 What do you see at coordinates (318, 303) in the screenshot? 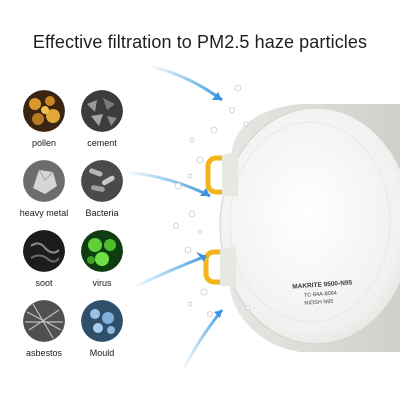
I see `mask-print-line-3: NIOSH N95` at bounding box center [318, 303].